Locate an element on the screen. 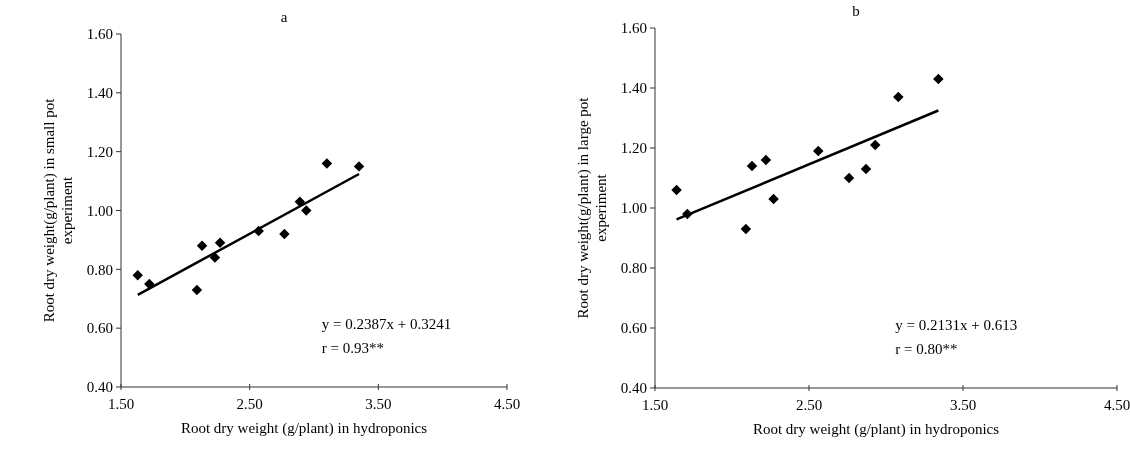  annotation: r = 0.93** is located at coordinates (352, 348).